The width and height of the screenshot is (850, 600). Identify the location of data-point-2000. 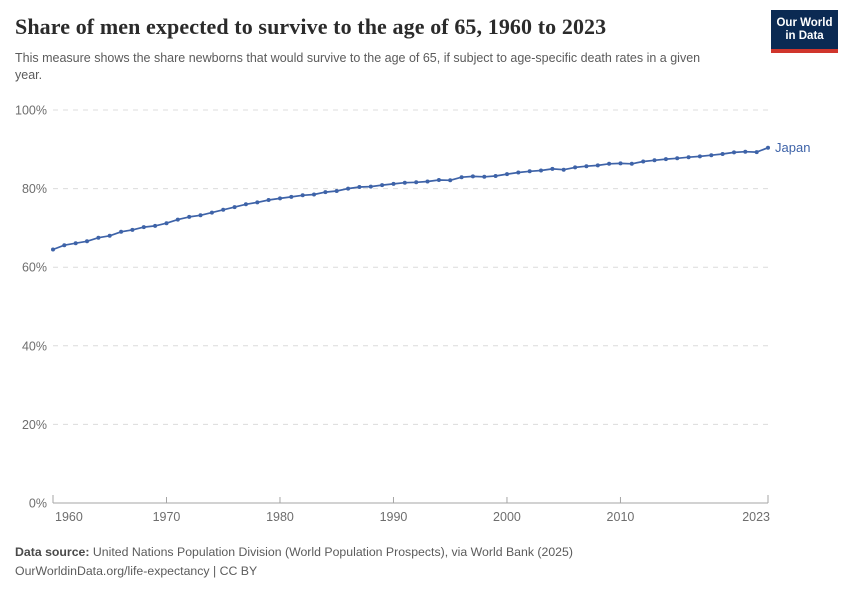
(507, 174).